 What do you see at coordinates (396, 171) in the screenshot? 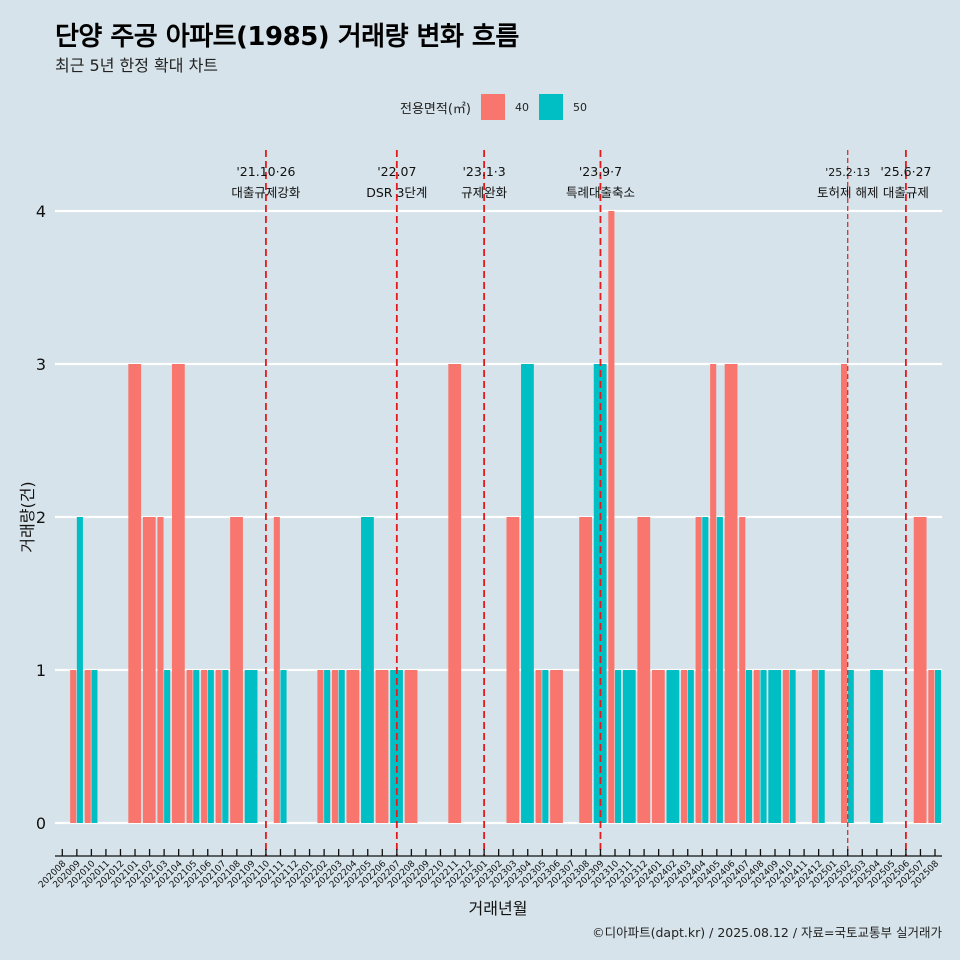
I see `annotation-date: '22.07` at bounding box center [396, 171].